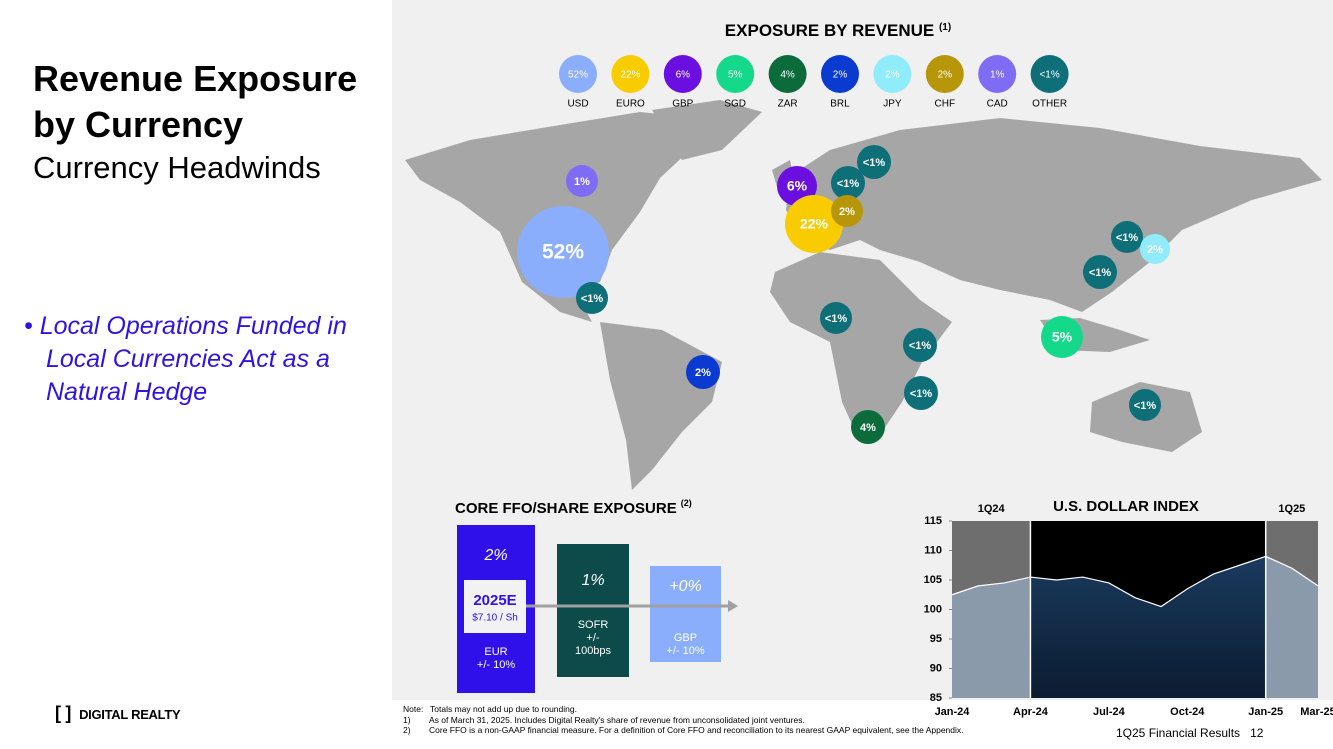  What do you see at coordinates (953, 712) in the screenshot?
I see `x-tick-label: Jan-24` at bounding box center [953, 712].